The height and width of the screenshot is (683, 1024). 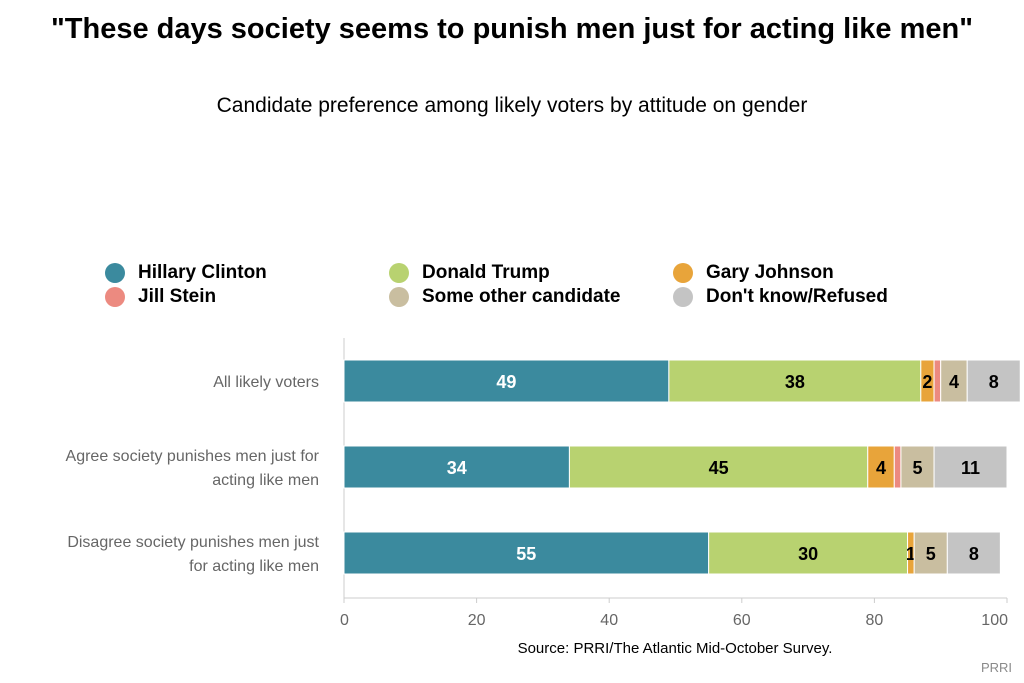 I want to click on legend-swatch-dont-know-refused, so click(x=683, y=297).